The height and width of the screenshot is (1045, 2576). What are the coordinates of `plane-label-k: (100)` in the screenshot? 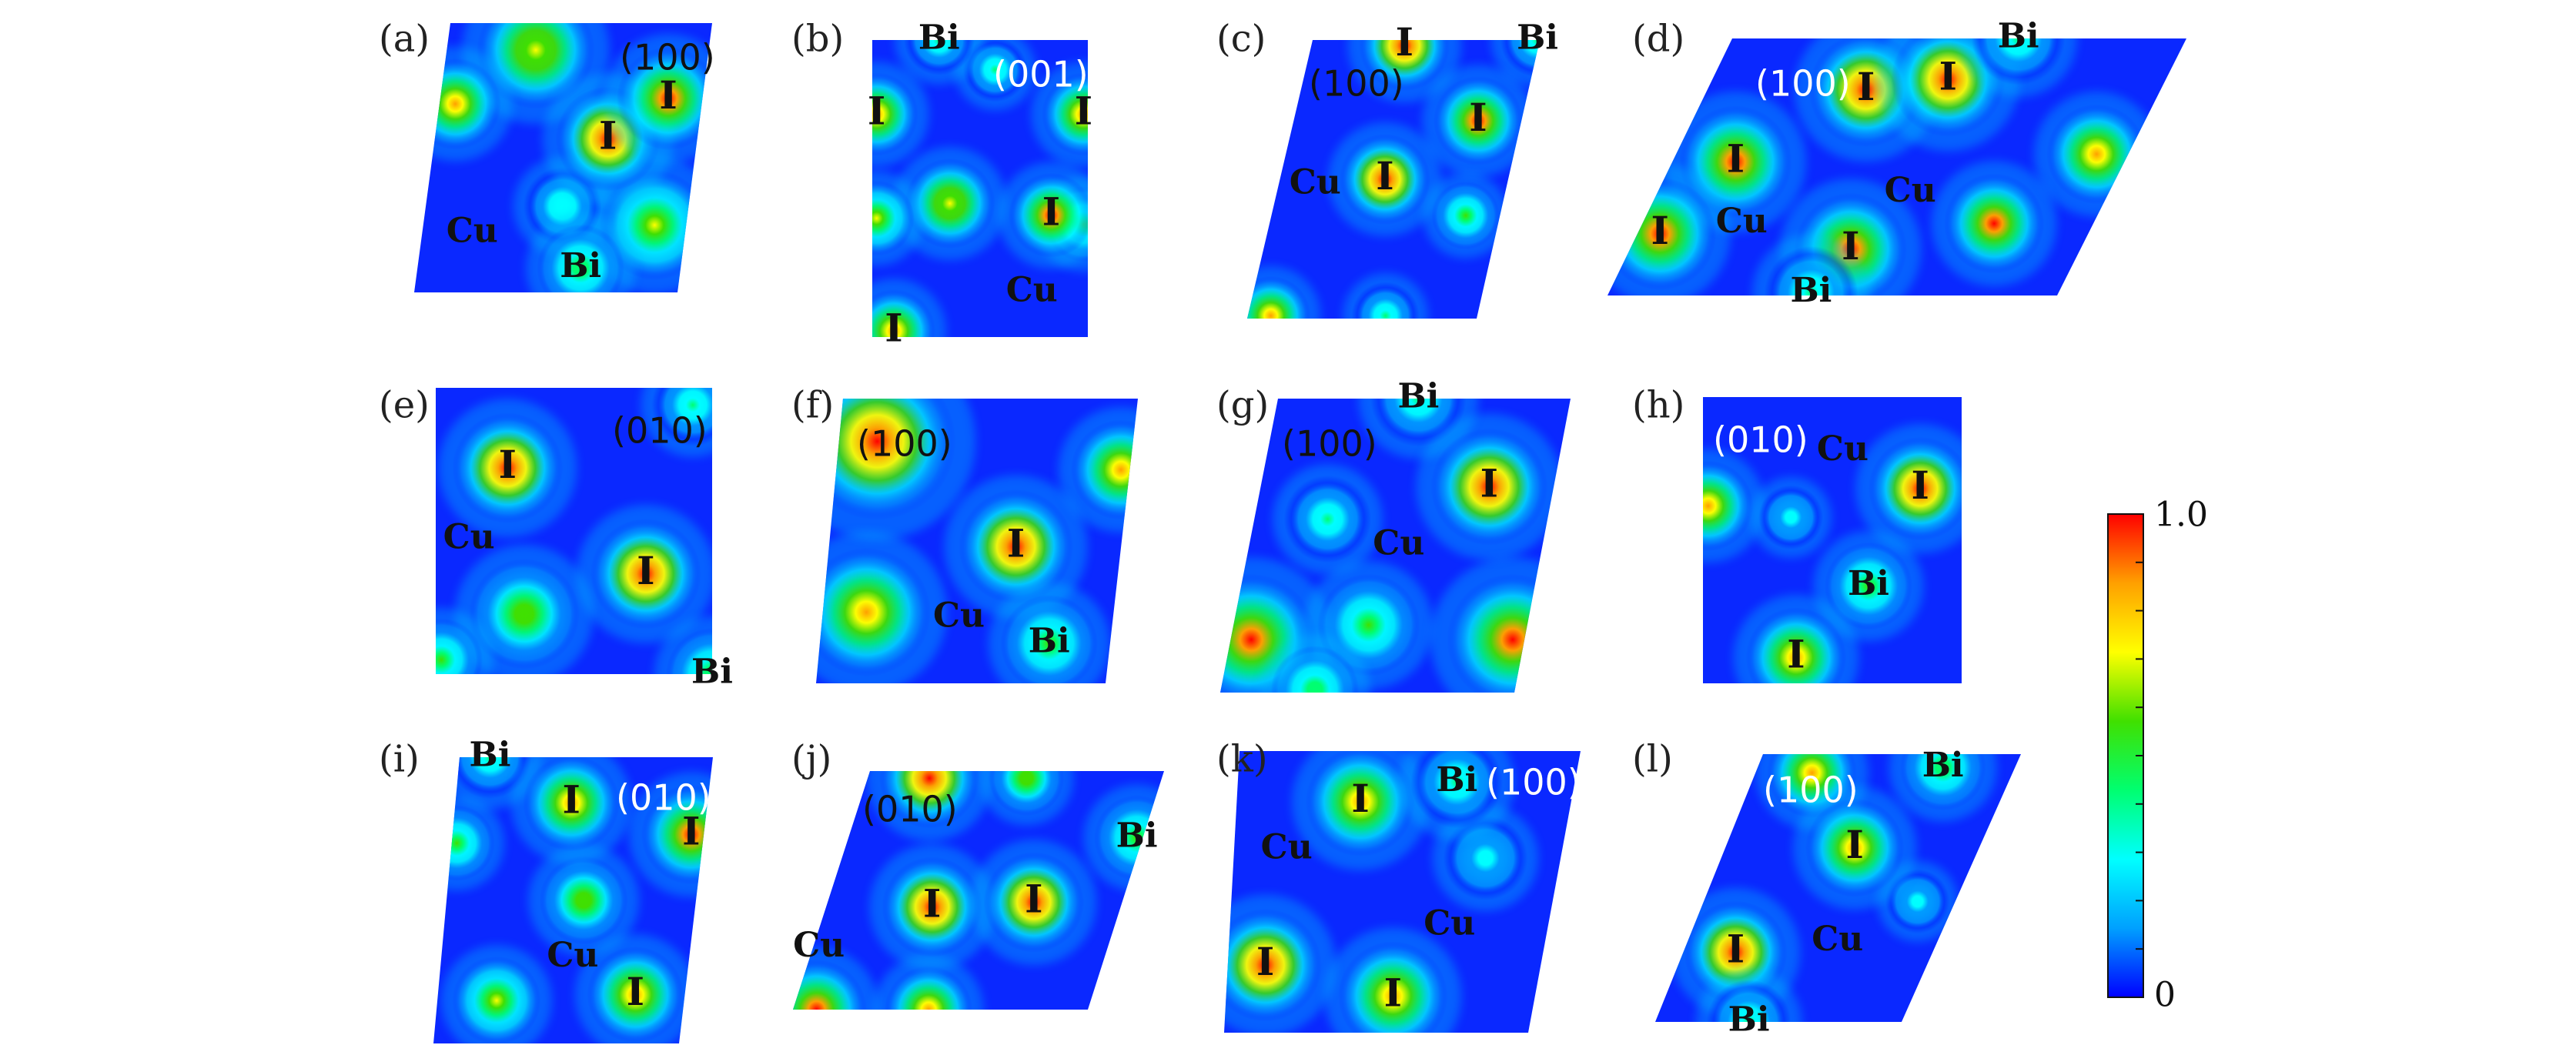 It's located at (1534, 782).